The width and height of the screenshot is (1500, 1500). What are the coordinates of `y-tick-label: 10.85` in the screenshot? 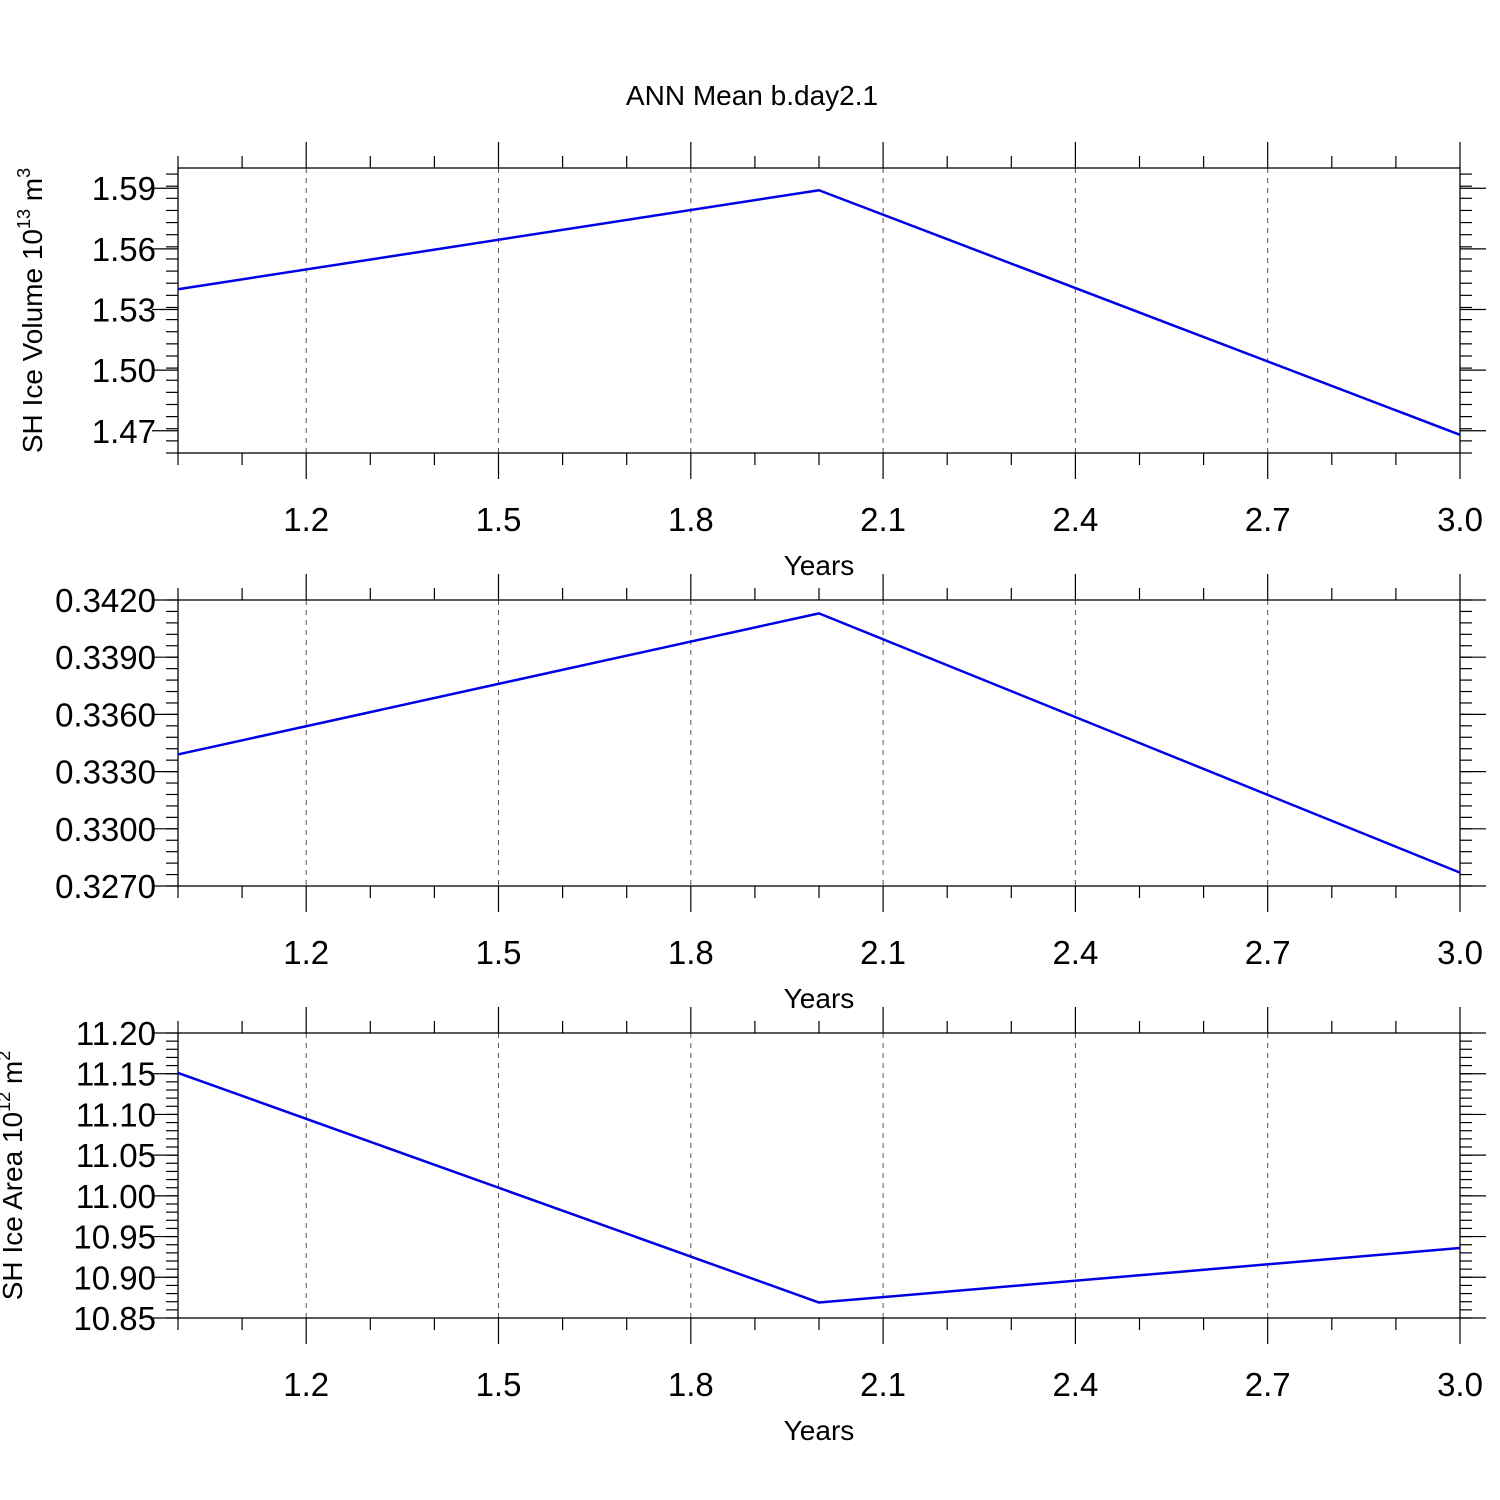 It's located at (114, 1318).